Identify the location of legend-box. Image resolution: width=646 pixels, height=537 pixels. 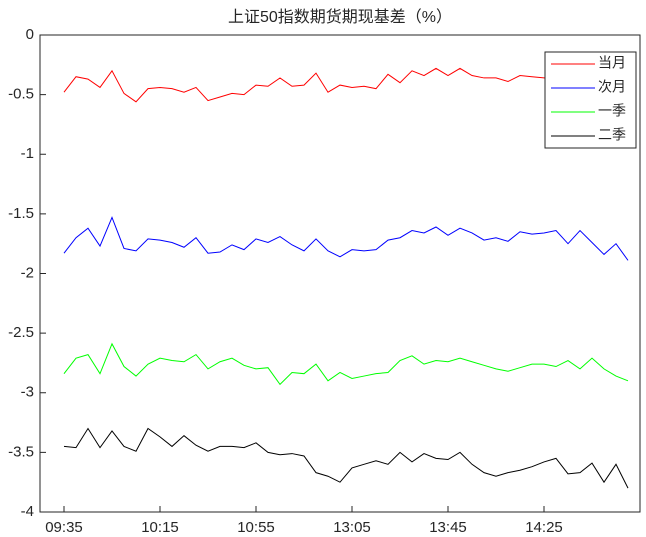
(590, 100).